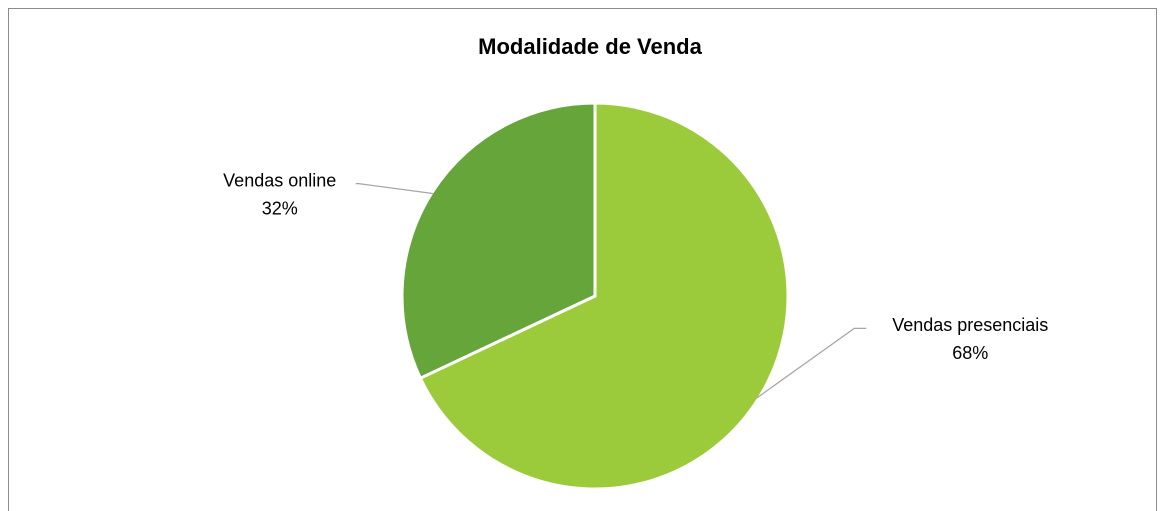 The width and height of the screenshot is (1165, 511). What do you see at coordinates (279, 180) in the screenshot?
I see `data-label-name: Vendas online` at bounding box center [279, 180].